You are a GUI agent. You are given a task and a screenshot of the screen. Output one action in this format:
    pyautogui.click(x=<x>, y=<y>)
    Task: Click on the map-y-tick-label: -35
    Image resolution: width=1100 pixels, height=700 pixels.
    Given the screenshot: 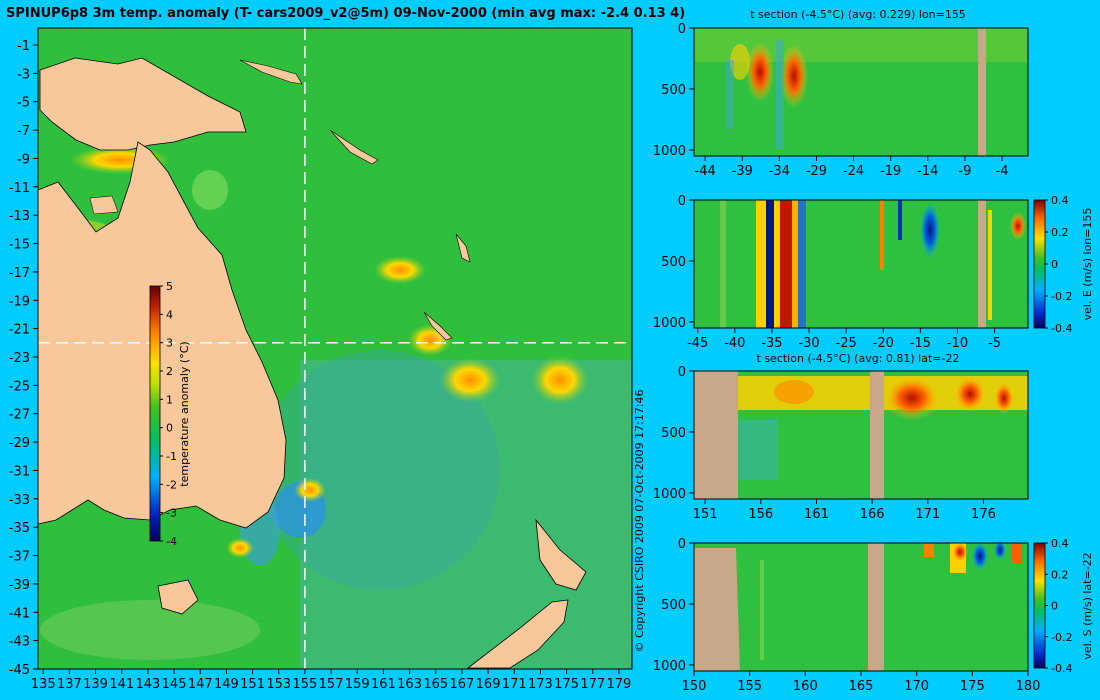 What is the action you would take?
    pyautogui.click(x=19, y=528)
    